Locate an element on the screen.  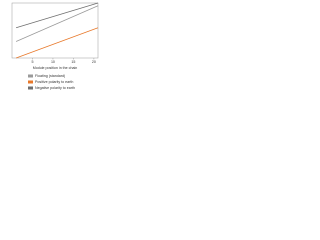
x-tick-label: 5 is located at coordinates (32, 62).